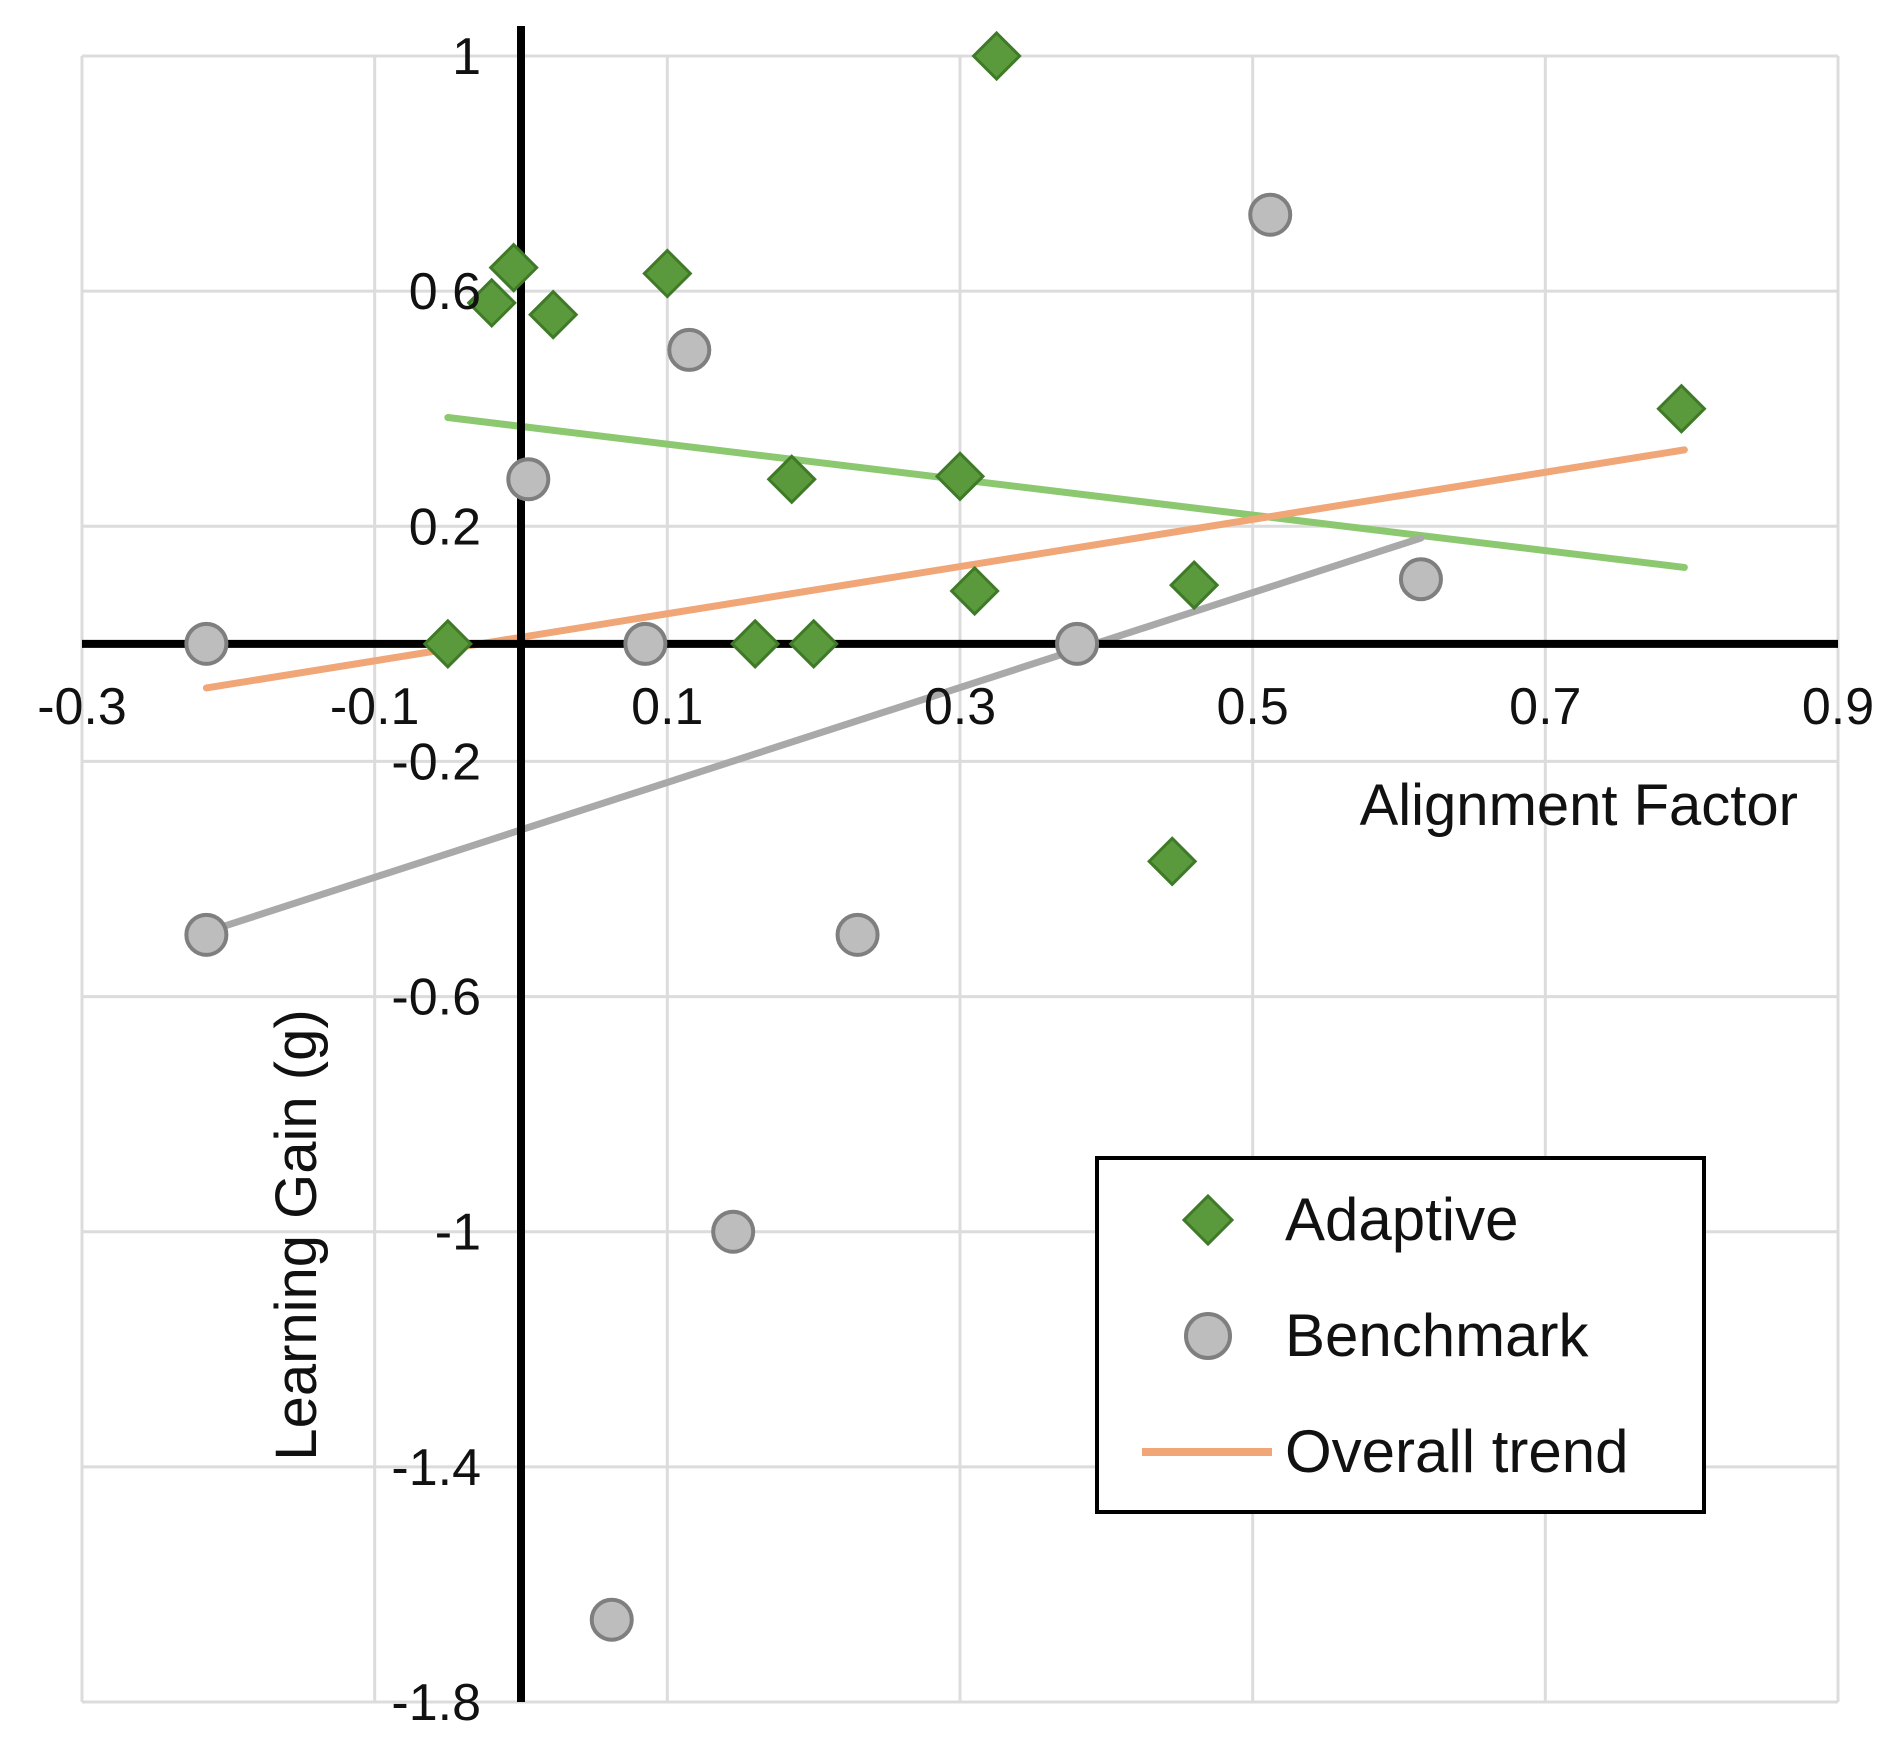  What do you see at coordinates (1066, 492) in the screenshot?
I see `trendline-adaptive-trend` at bounding box center [1066, 492].